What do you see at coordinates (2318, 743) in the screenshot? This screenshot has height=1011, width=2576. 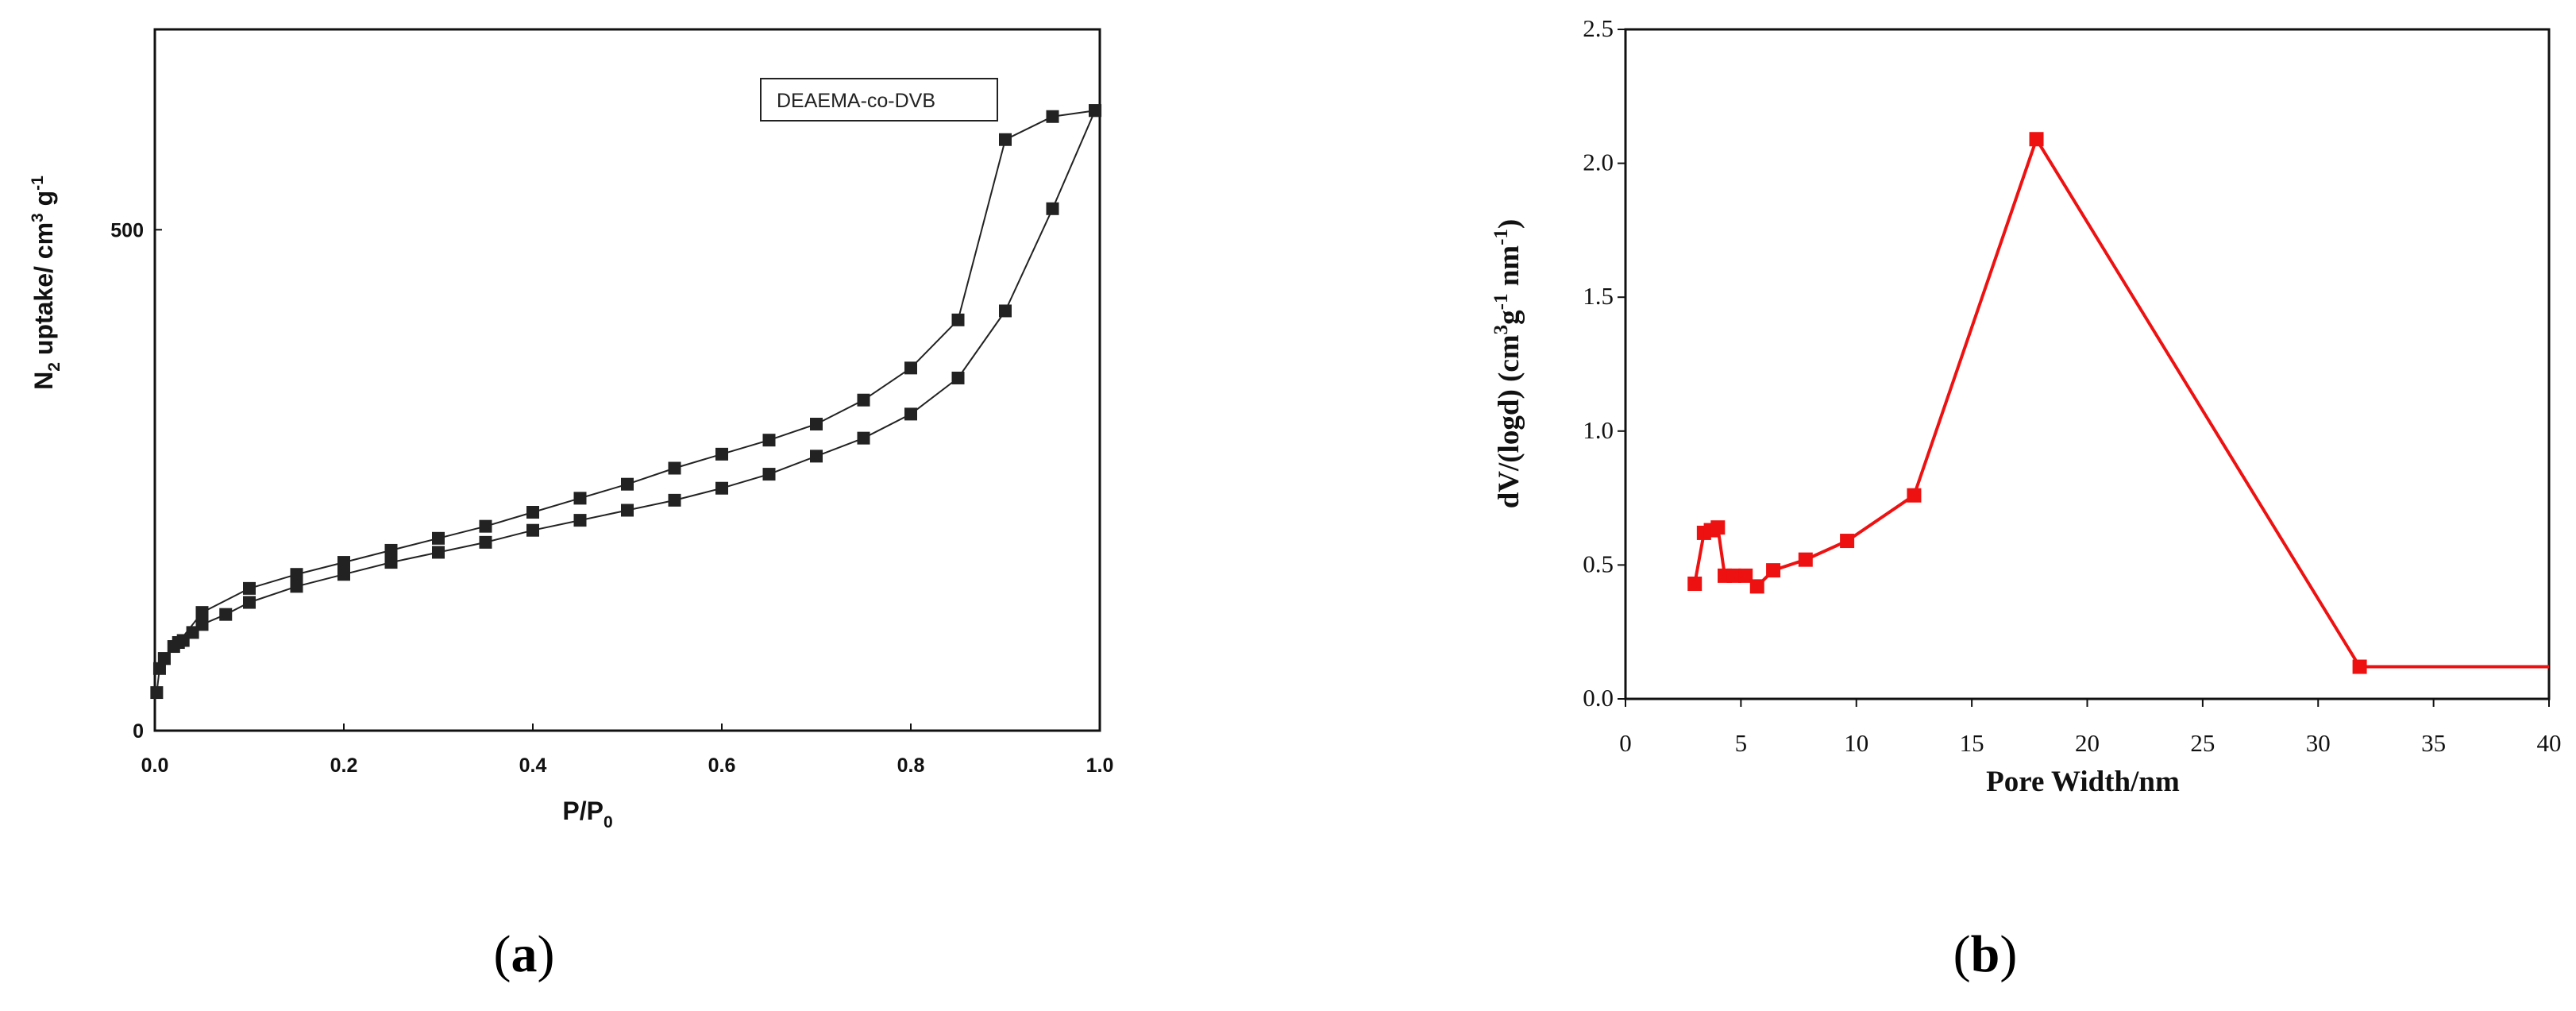 I see `x-tick-label: 30` at bounding box center [2318, 743].